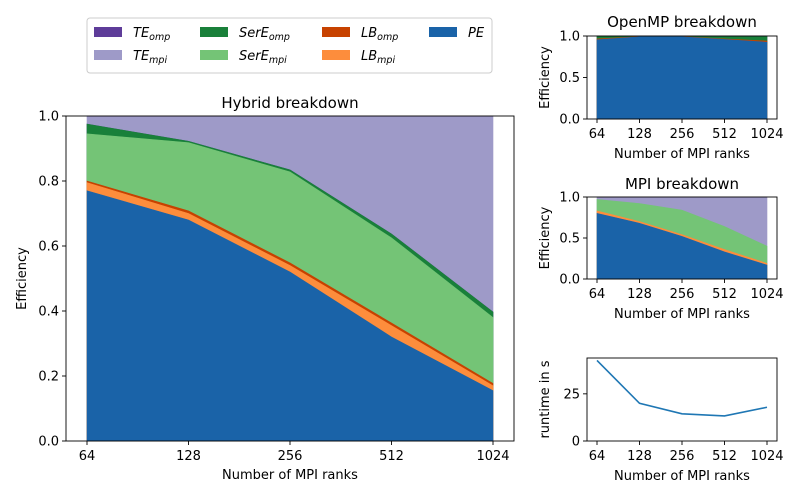  I want to click on y-tick-label: 25, so click(571, 394).